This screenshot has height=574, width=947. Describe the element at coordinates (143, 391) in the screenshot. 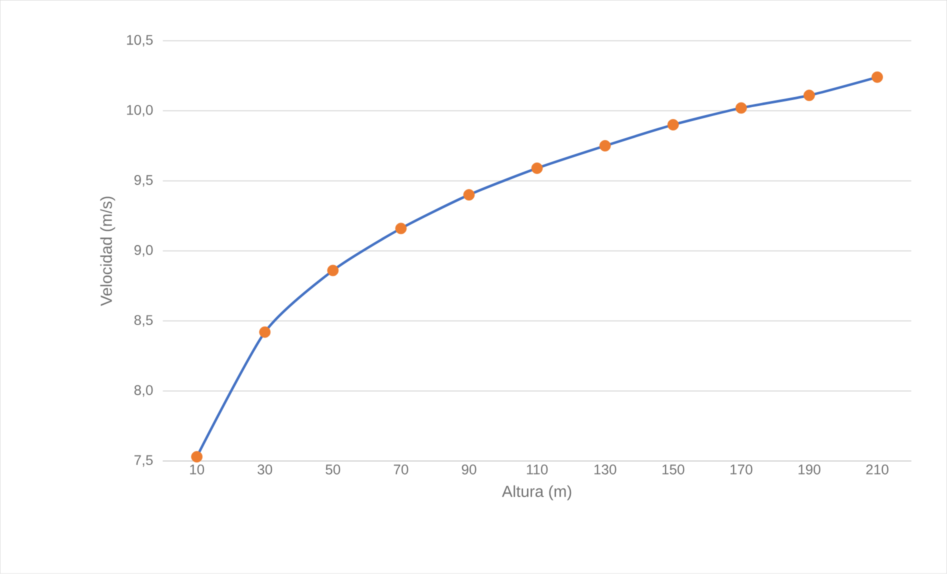

I see `y-tick-label: 8,0` at that location.